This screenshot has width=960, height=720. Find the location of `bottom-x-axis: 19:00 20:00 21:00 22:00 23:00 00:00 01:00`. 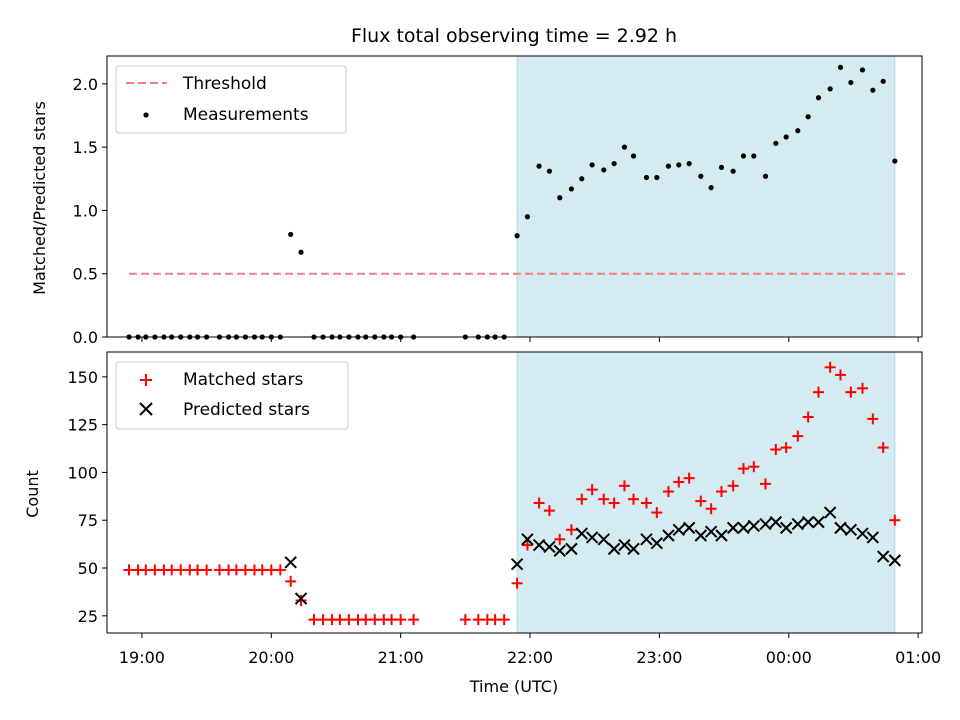

bottom-x-axis: 19:00 20:00 21:00 22:00 23:00 00:00 01:00 is located at coordinates (530, 650).